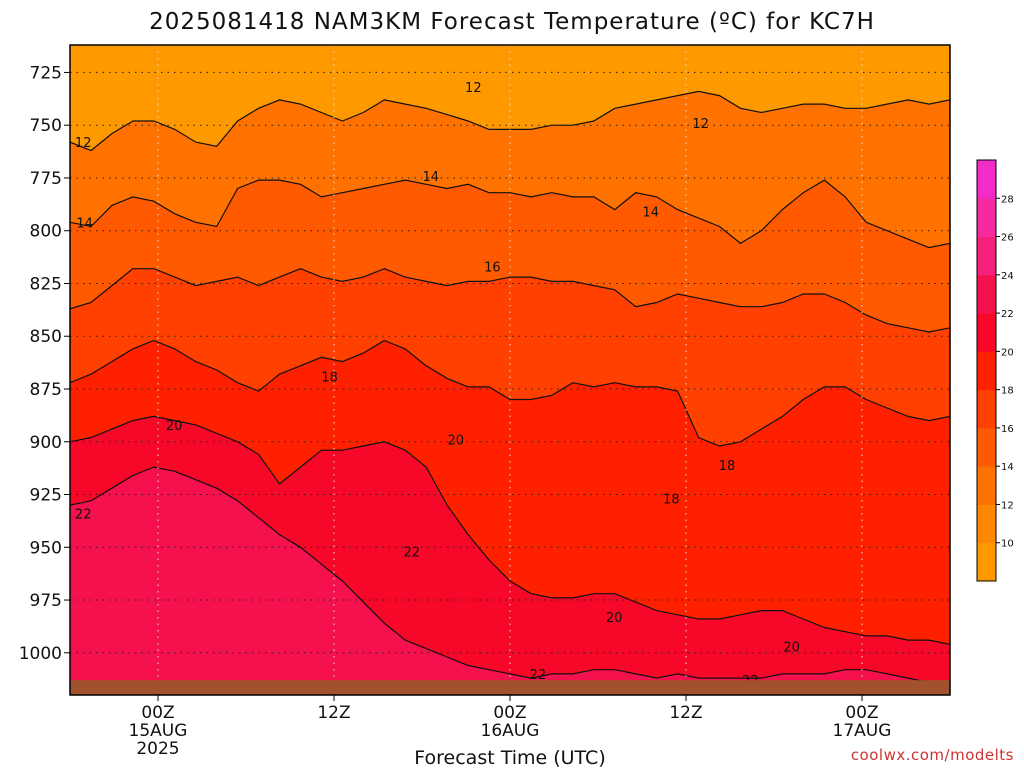 The height and width of the screenshot is (768, 1024). I want to click on y-tick-label: 975, so click(46, 601).